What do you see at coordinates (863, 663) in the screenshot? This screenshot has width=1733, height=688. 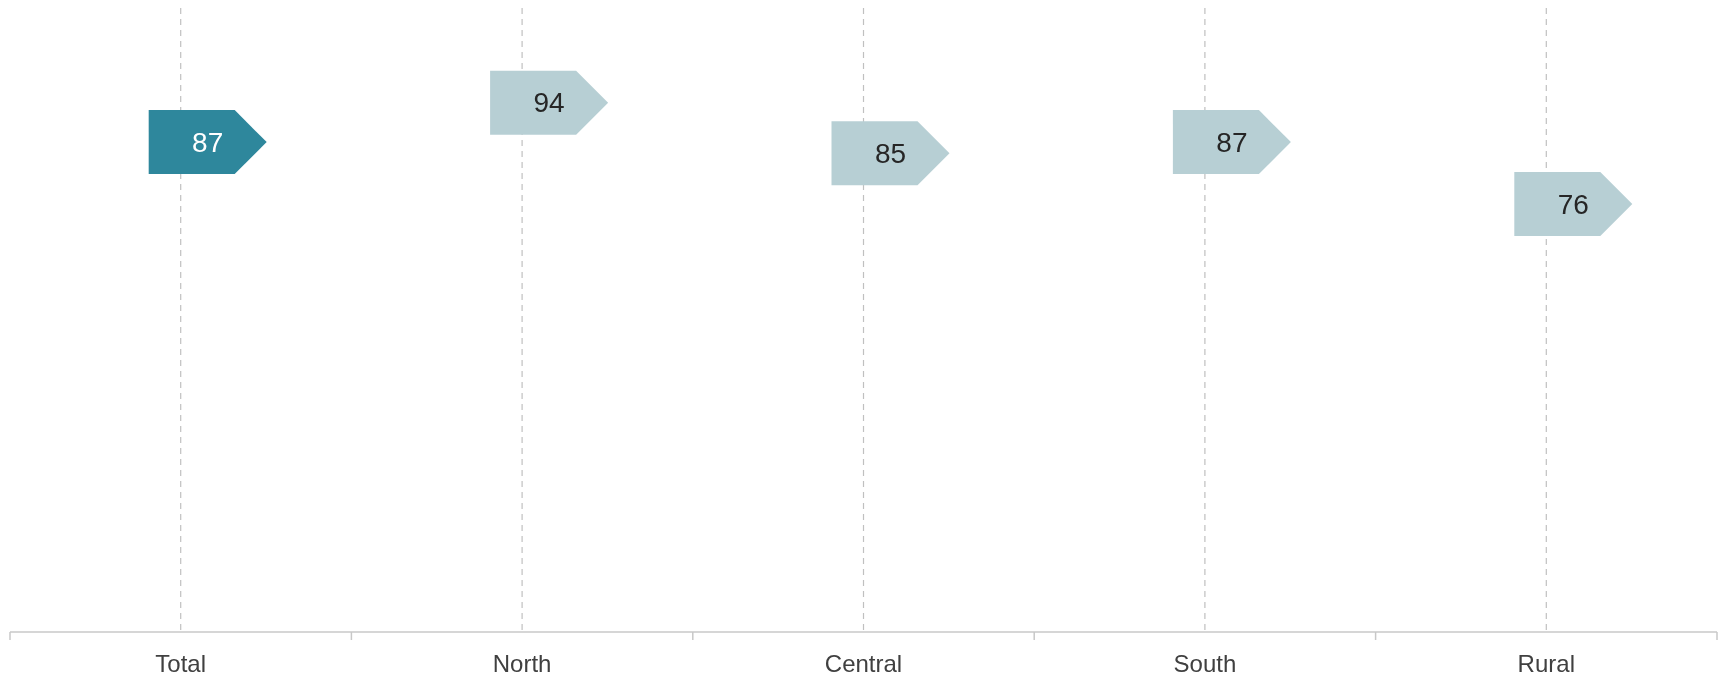 I see `category-label: Central` at bounding box center [863, 663].